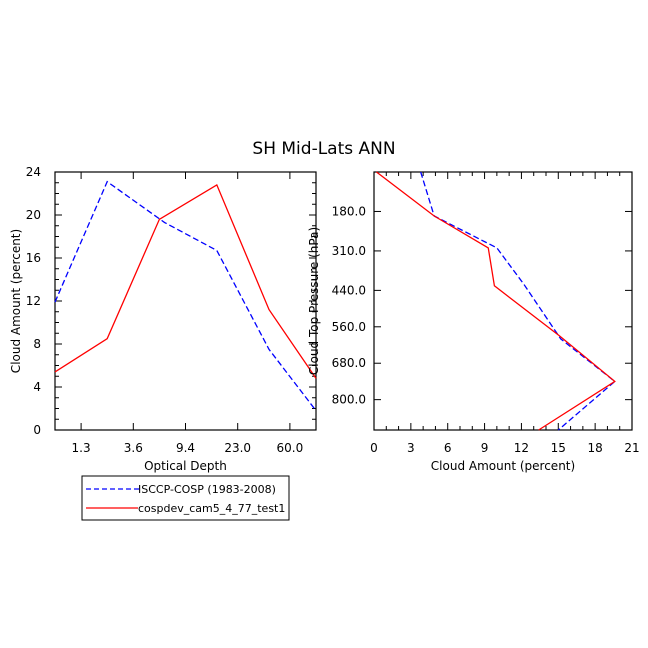 The height and width of the screenshot is (648, 648). What do you see at coordinates (37, 344) in the screenshot?
I see `y-tick-label: 8` at bounding box center [37, 344].